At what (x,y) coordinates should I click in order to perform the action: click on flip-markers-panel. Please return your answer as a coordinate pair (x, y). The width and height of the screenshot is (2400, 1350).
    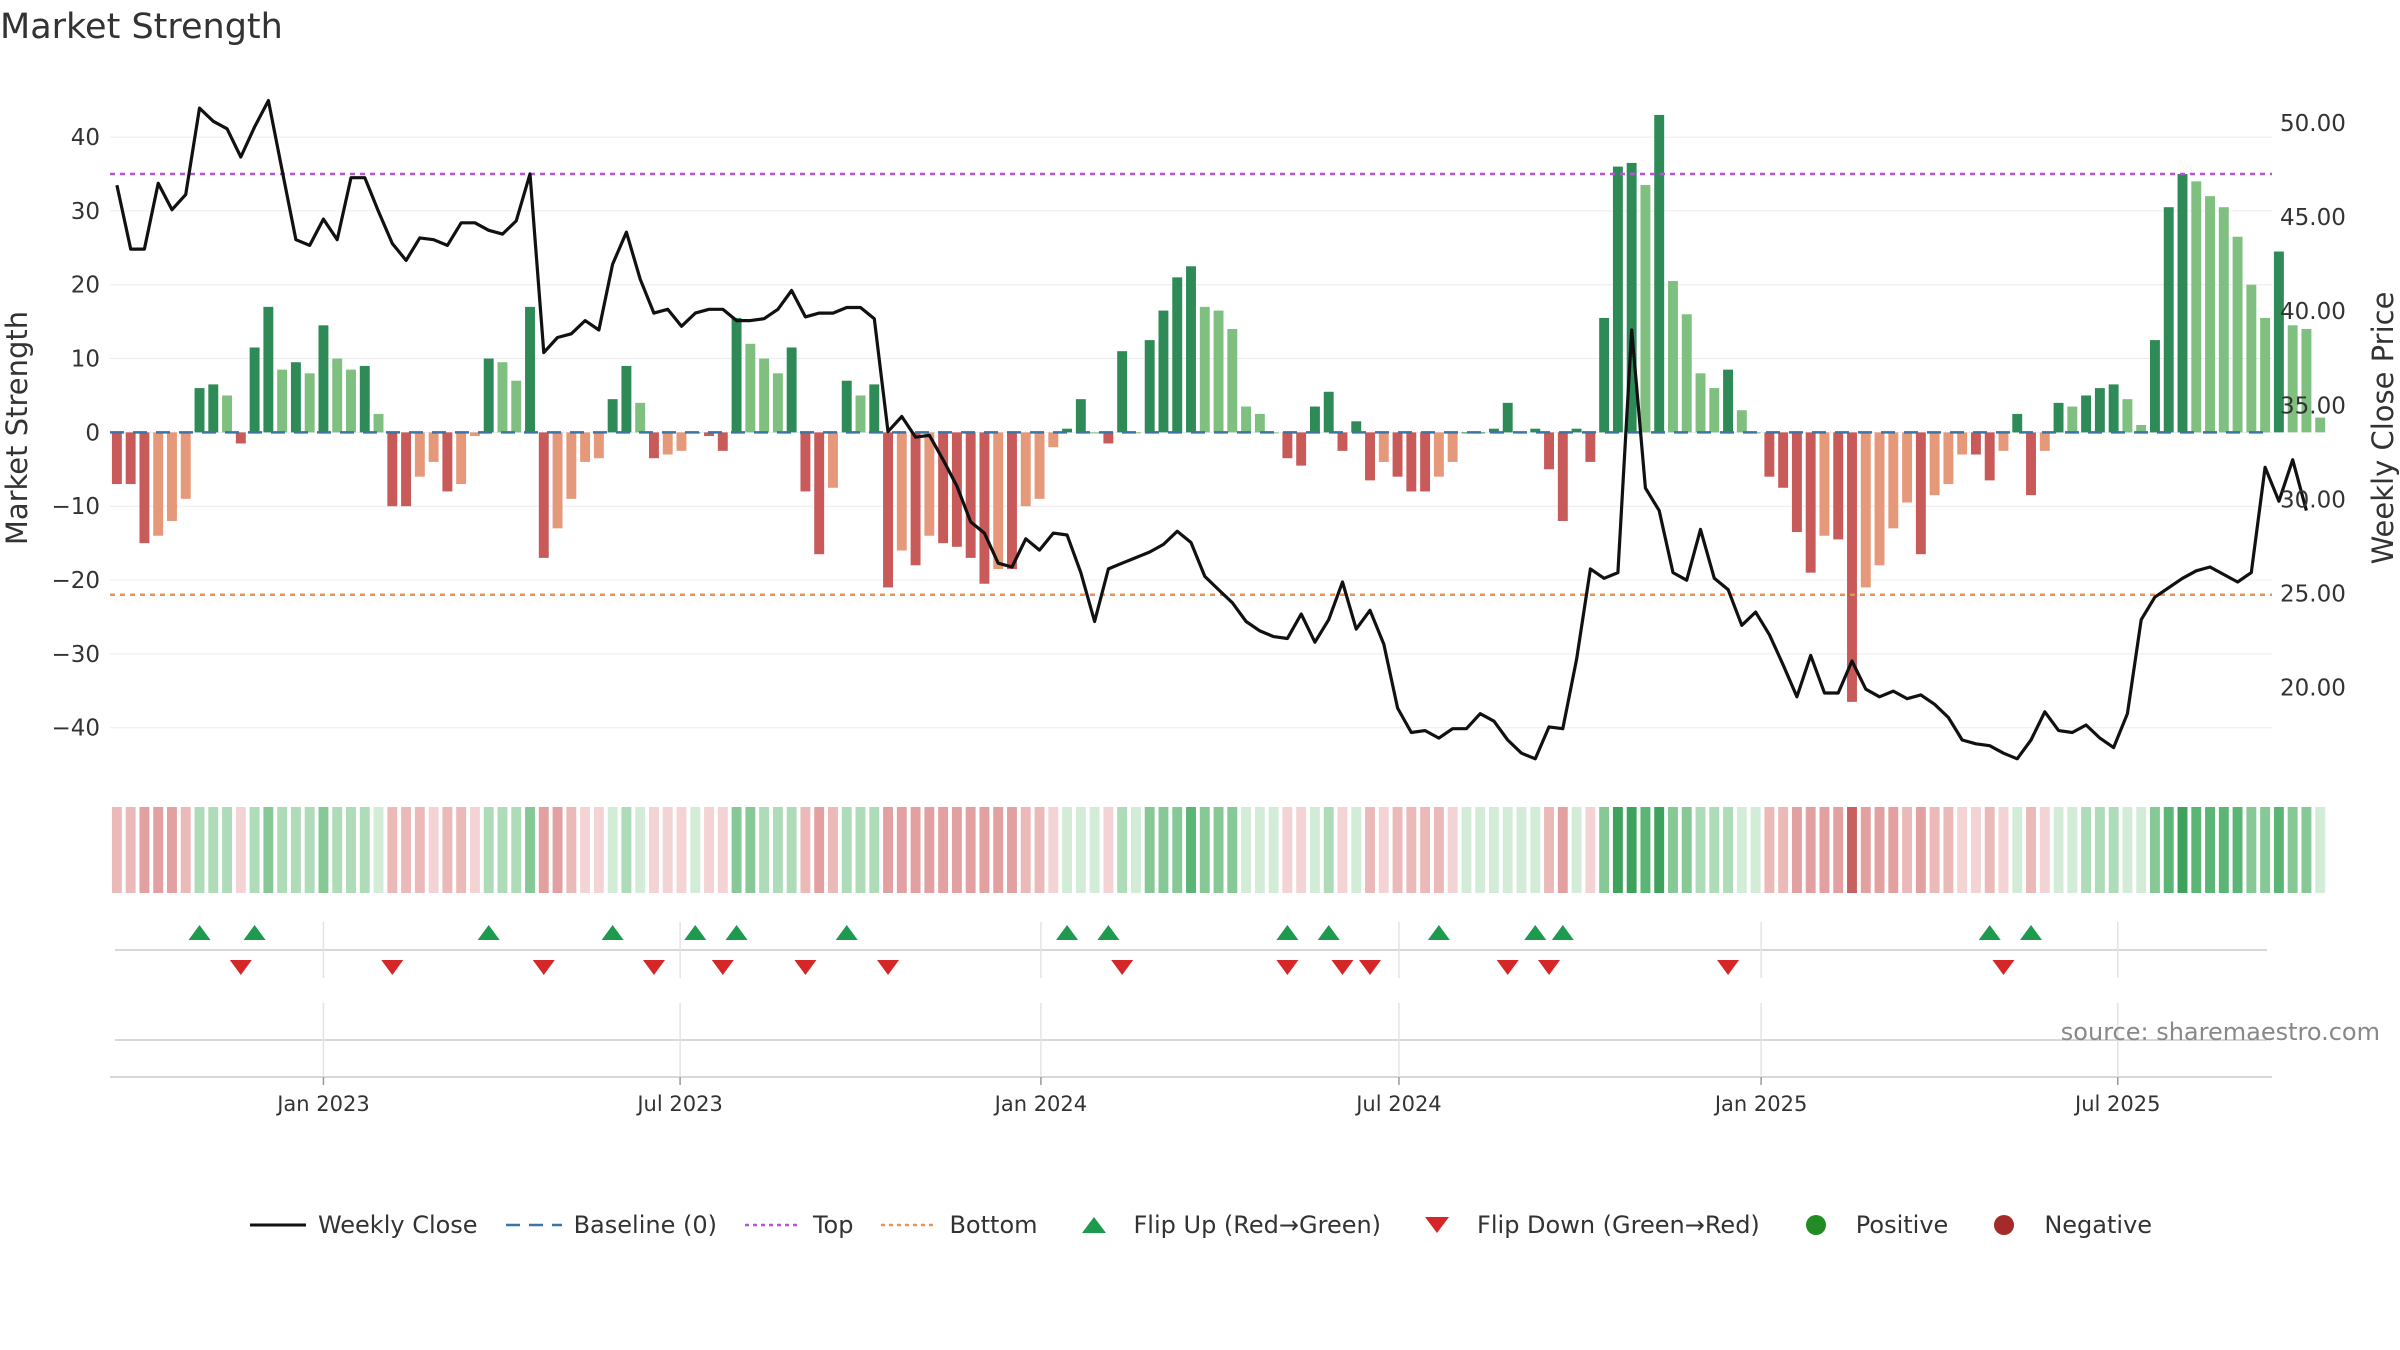
    Looking at the image, I should click on (1191, 983).